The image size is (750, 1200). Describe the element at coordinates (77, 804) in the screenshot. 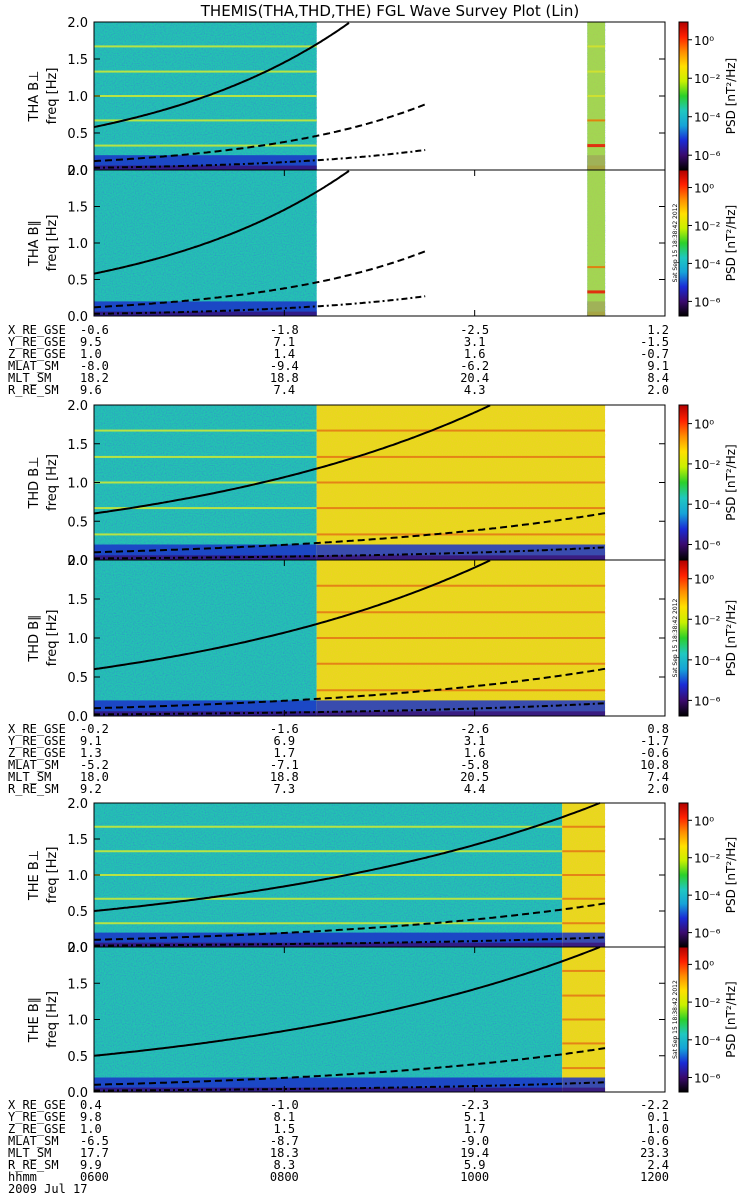

I see `y-tick-label: 2.0` at that location.